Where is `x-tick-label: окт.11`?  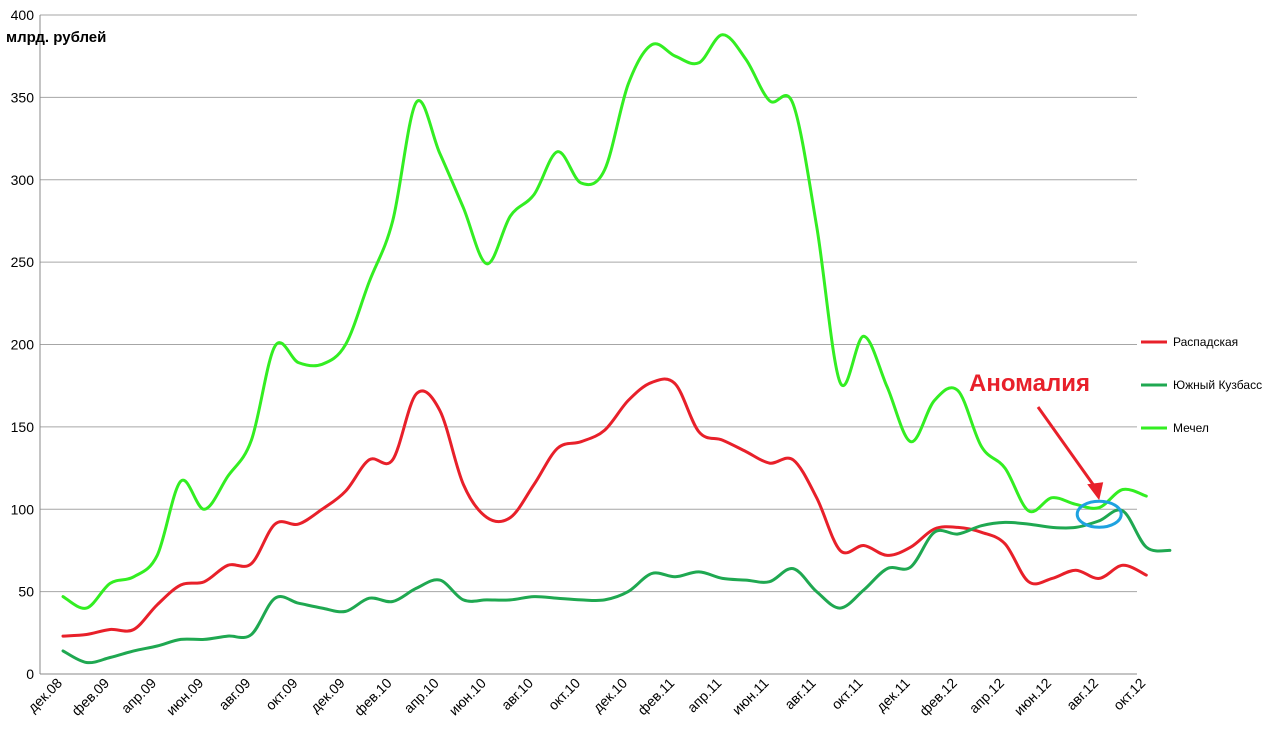 x-tick-label: окт.11 is located at coordinates (847, 694).